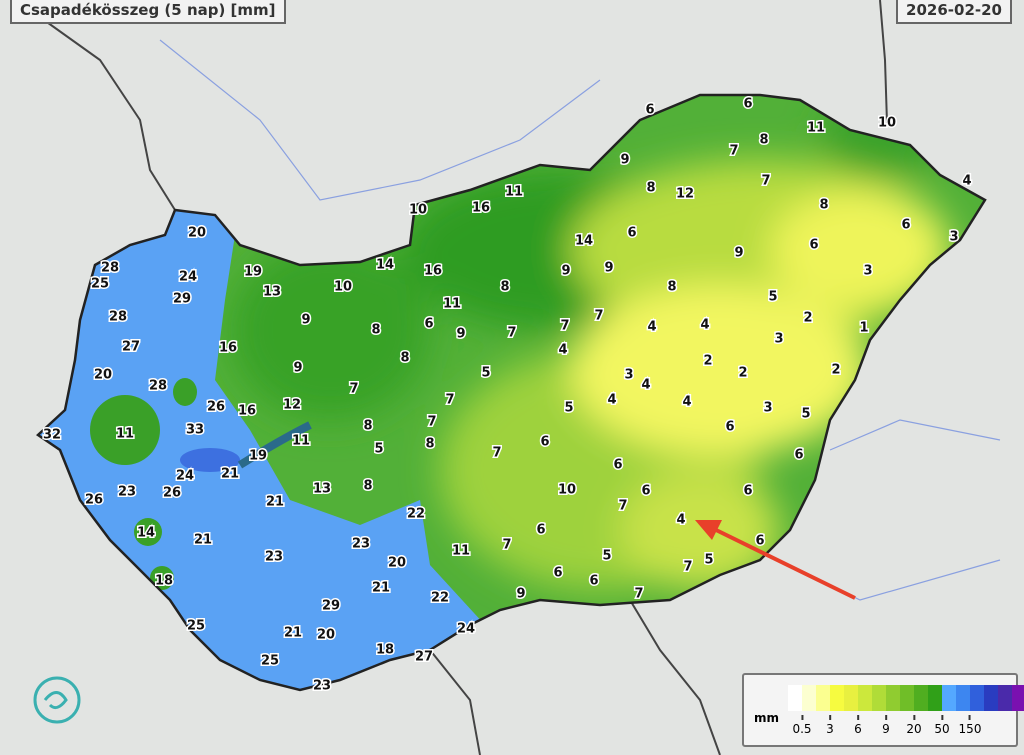 This screenshot has height=755, width=1024. What do you see at coordinates (858, 725) in the screenshot?
I see `legend-tick: 6` at bounding box center [858, 725].